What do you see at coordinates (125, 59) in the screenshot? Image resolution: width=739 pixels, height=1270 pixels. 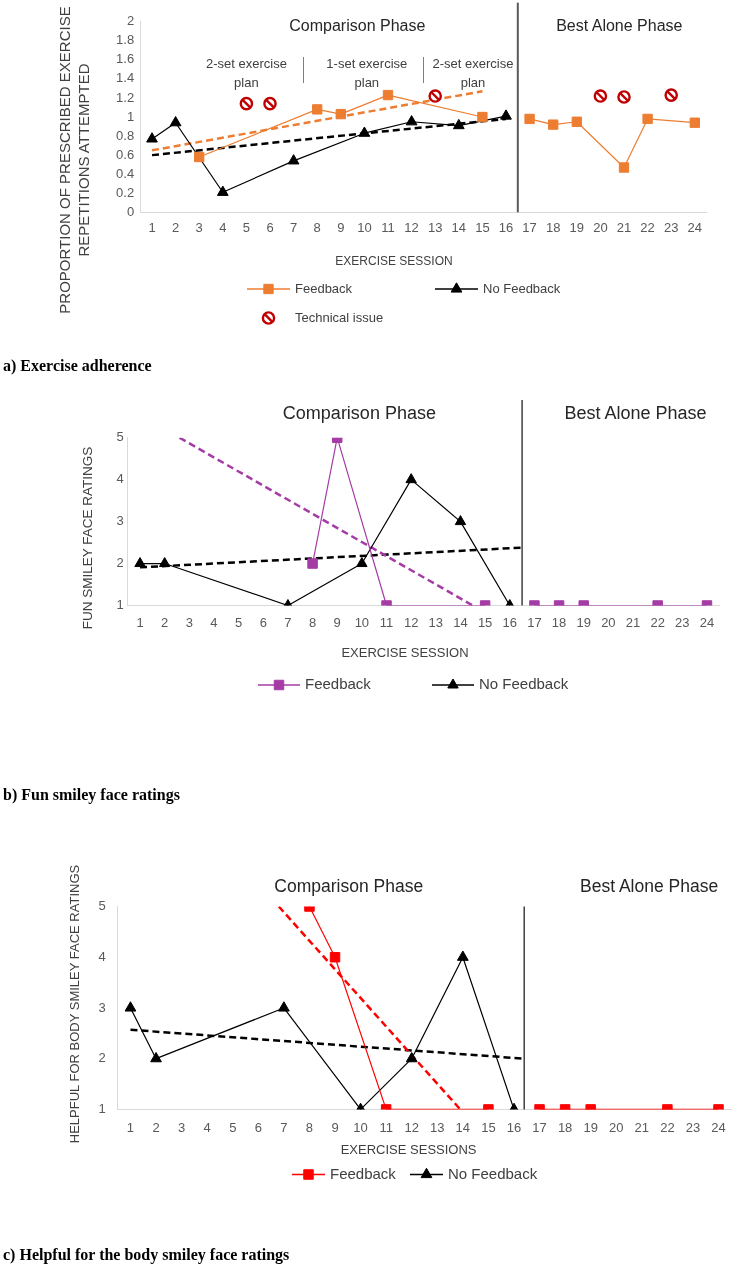 I see `y-tick-label: 1.6` at bounding box center [125, 59].